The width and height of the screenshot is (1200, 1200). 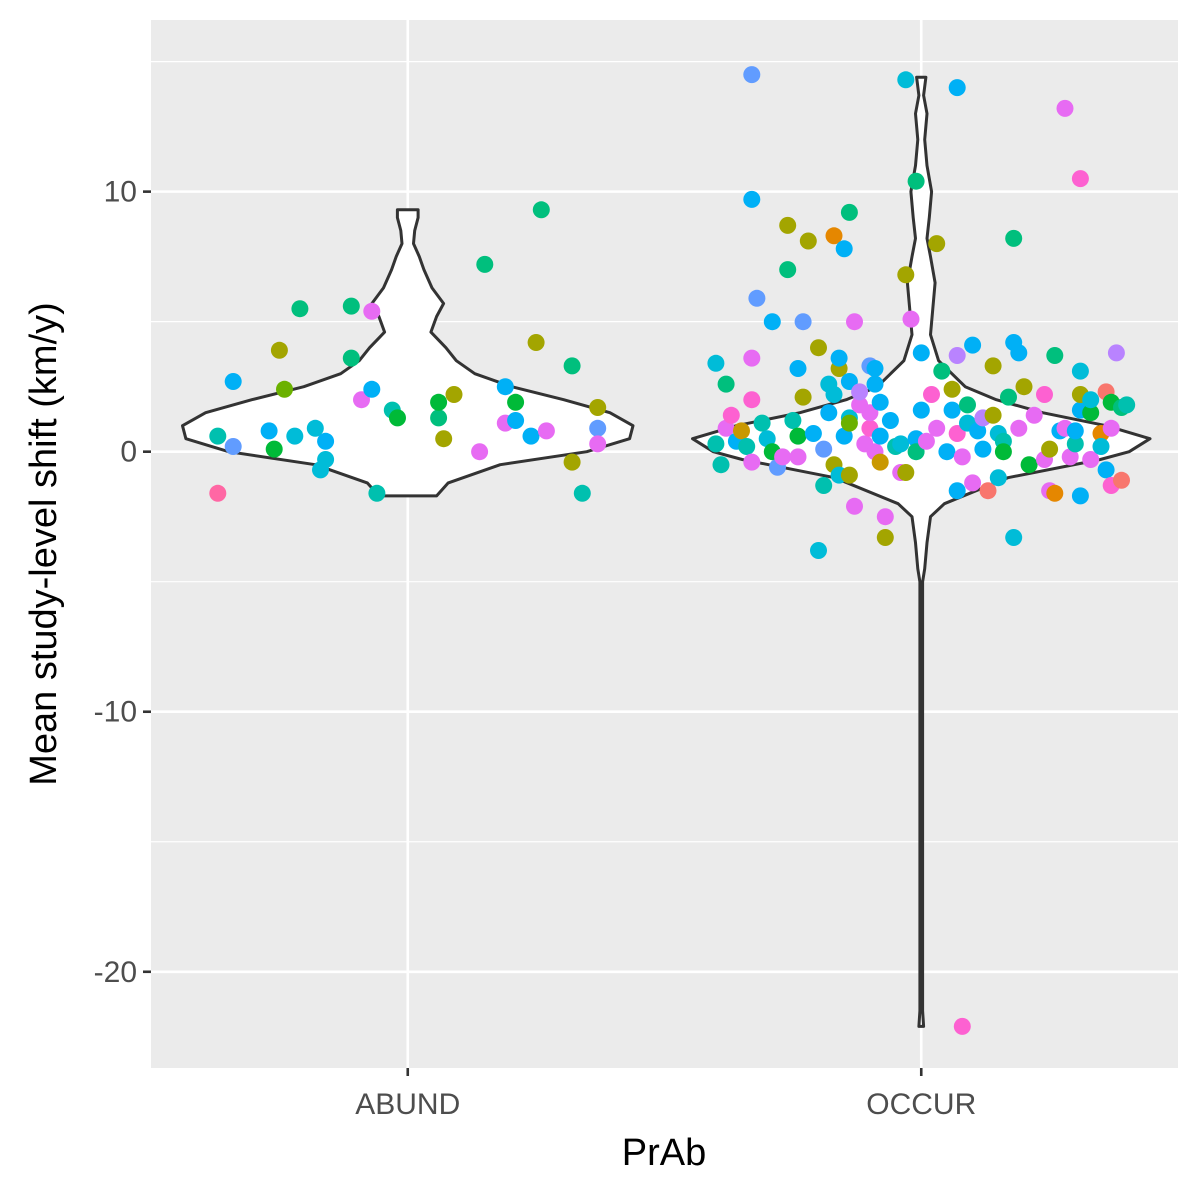 I want to click on x-axis: ABUND OCCUR, so click(x=665, y=1094).